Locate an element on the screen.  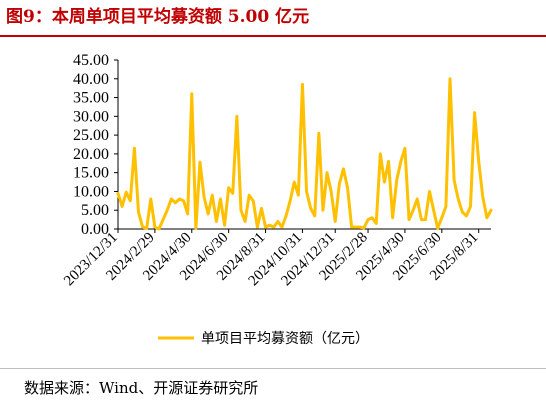
y-tick-label: 25.00 is located at coordinates (91, 135).